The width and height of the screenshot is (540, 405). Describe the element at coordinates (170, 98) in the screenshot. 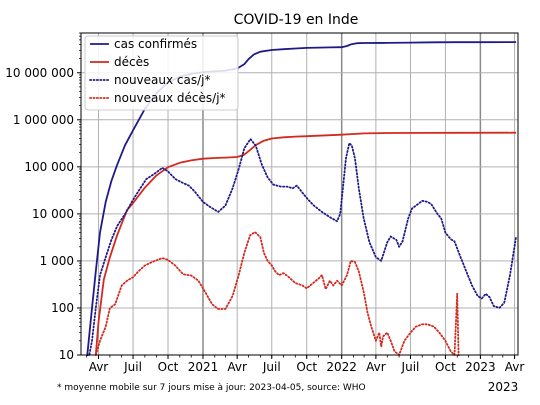

I see `legend-label: nouveaux décès/j*` at that location.